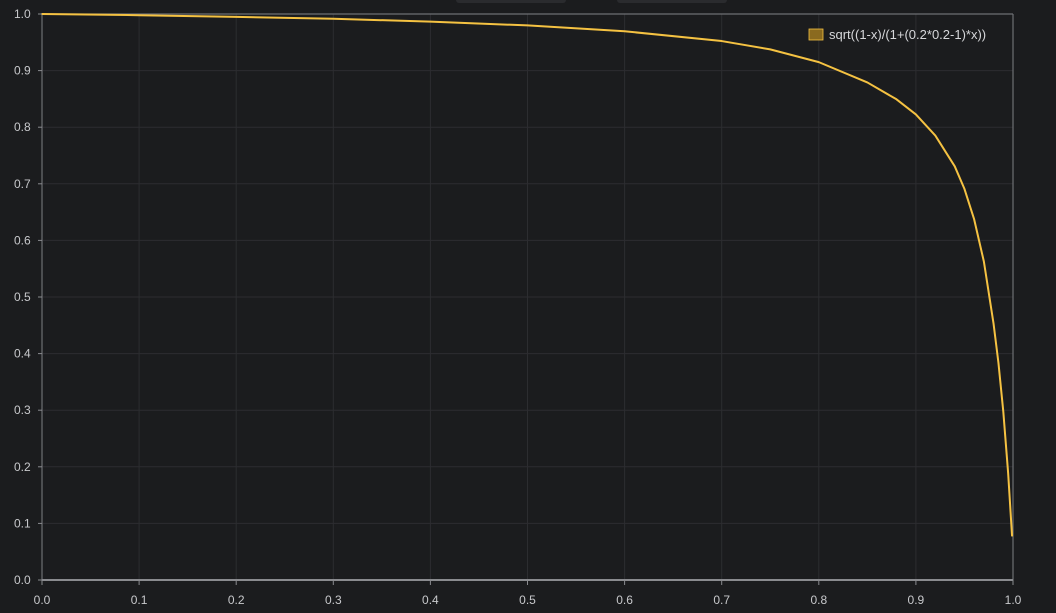 The image size is (1056, 613). I want to click on x-tick-label: 0.2, so click(236, 600).